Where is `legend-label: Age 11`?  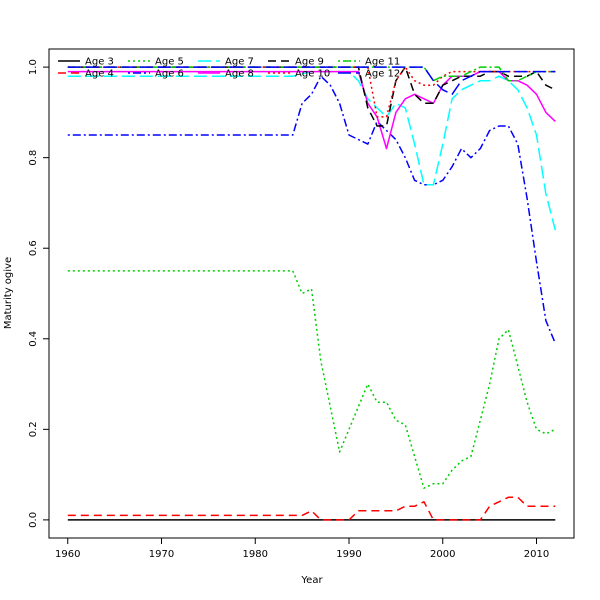 legend-label: Age 11 is located at coordinates (382, 62).